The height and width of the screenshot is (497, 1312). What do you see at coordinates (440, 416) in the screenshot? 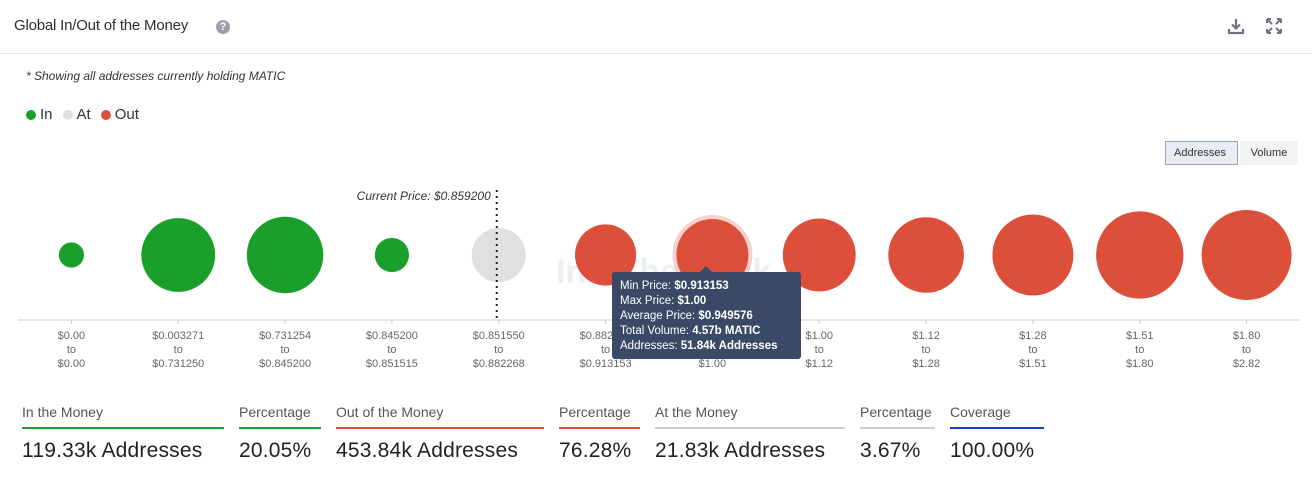
I see `stat-label: Out of the Money` at bounding box center [440, 416].